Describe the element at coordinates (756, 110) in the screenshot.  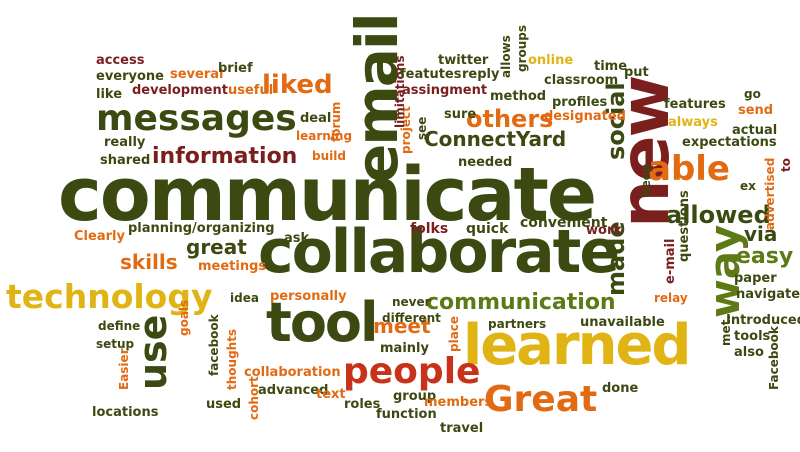
I see `cloud-word: send` at that location.